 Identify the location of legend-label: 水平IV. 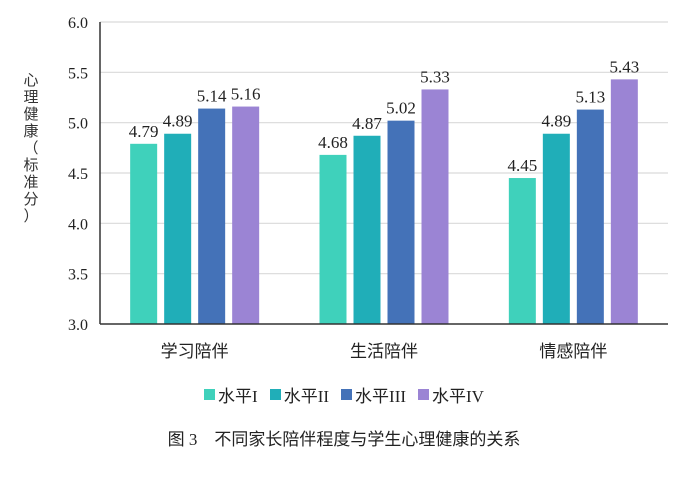
(458, 396).